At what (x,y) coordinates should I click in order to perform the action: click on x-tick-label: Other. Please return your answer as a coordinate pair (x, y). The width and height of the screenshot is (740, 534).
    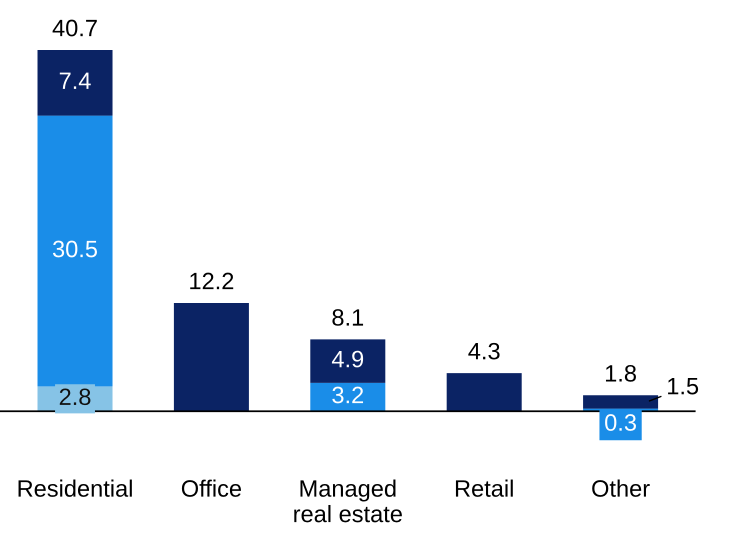
    Looking at the image, I should click on (621, 488).